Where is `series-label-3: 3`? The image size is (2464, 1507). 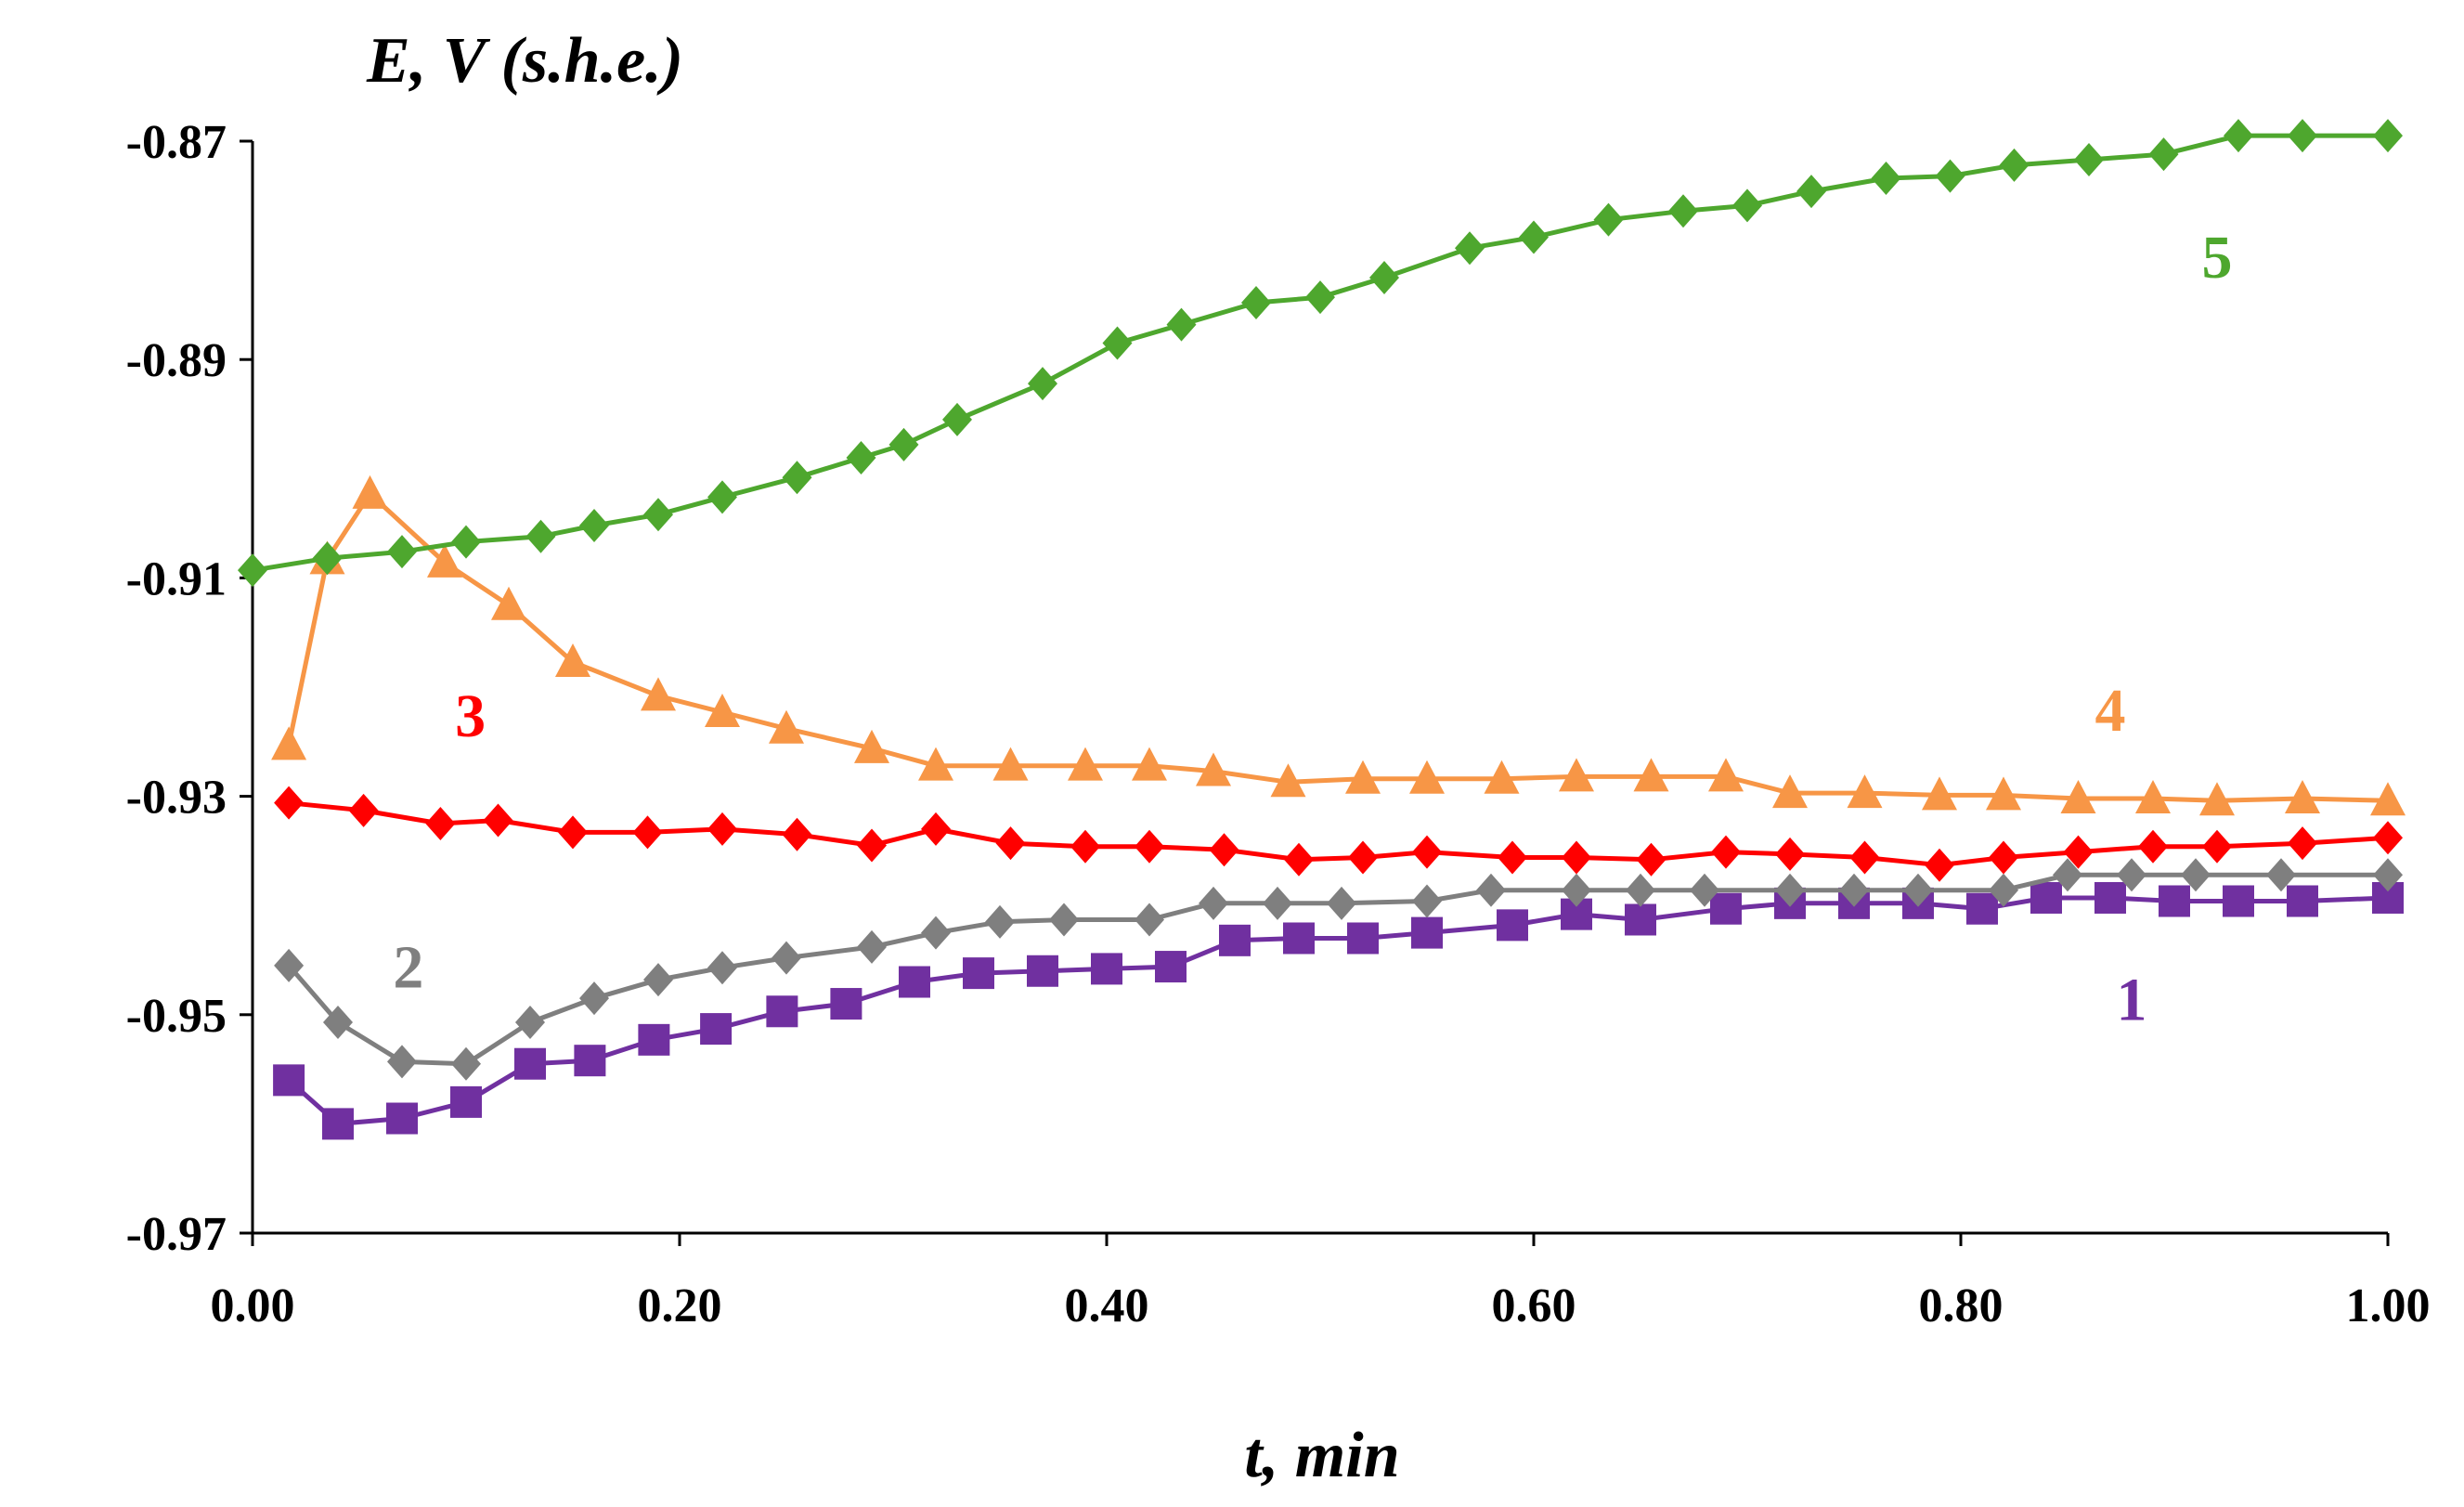
series-label-3: 3 is located at coordinates (470, 716).